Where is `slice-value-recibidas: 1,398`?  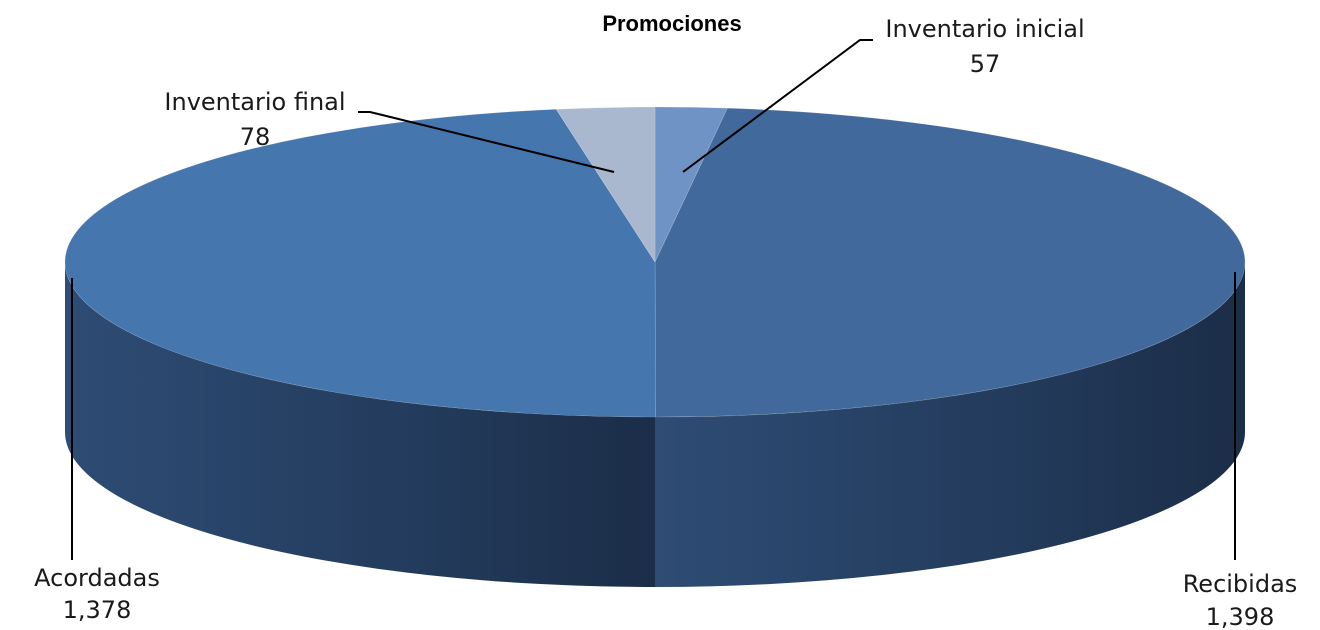
slice-value-recibidas: 1,398 is located at coordinates (1240, 616).